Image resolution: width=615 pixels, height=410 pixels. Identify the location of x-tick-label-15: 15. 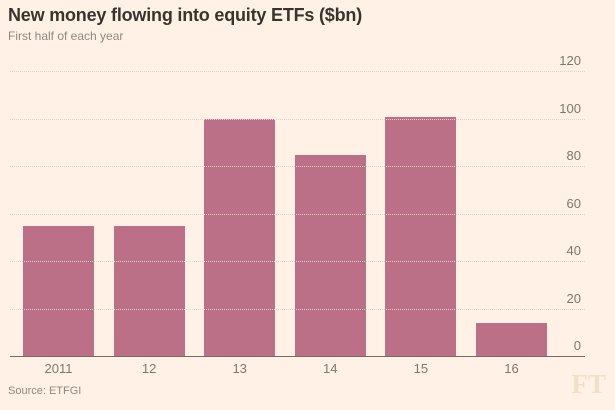
(421, 368).